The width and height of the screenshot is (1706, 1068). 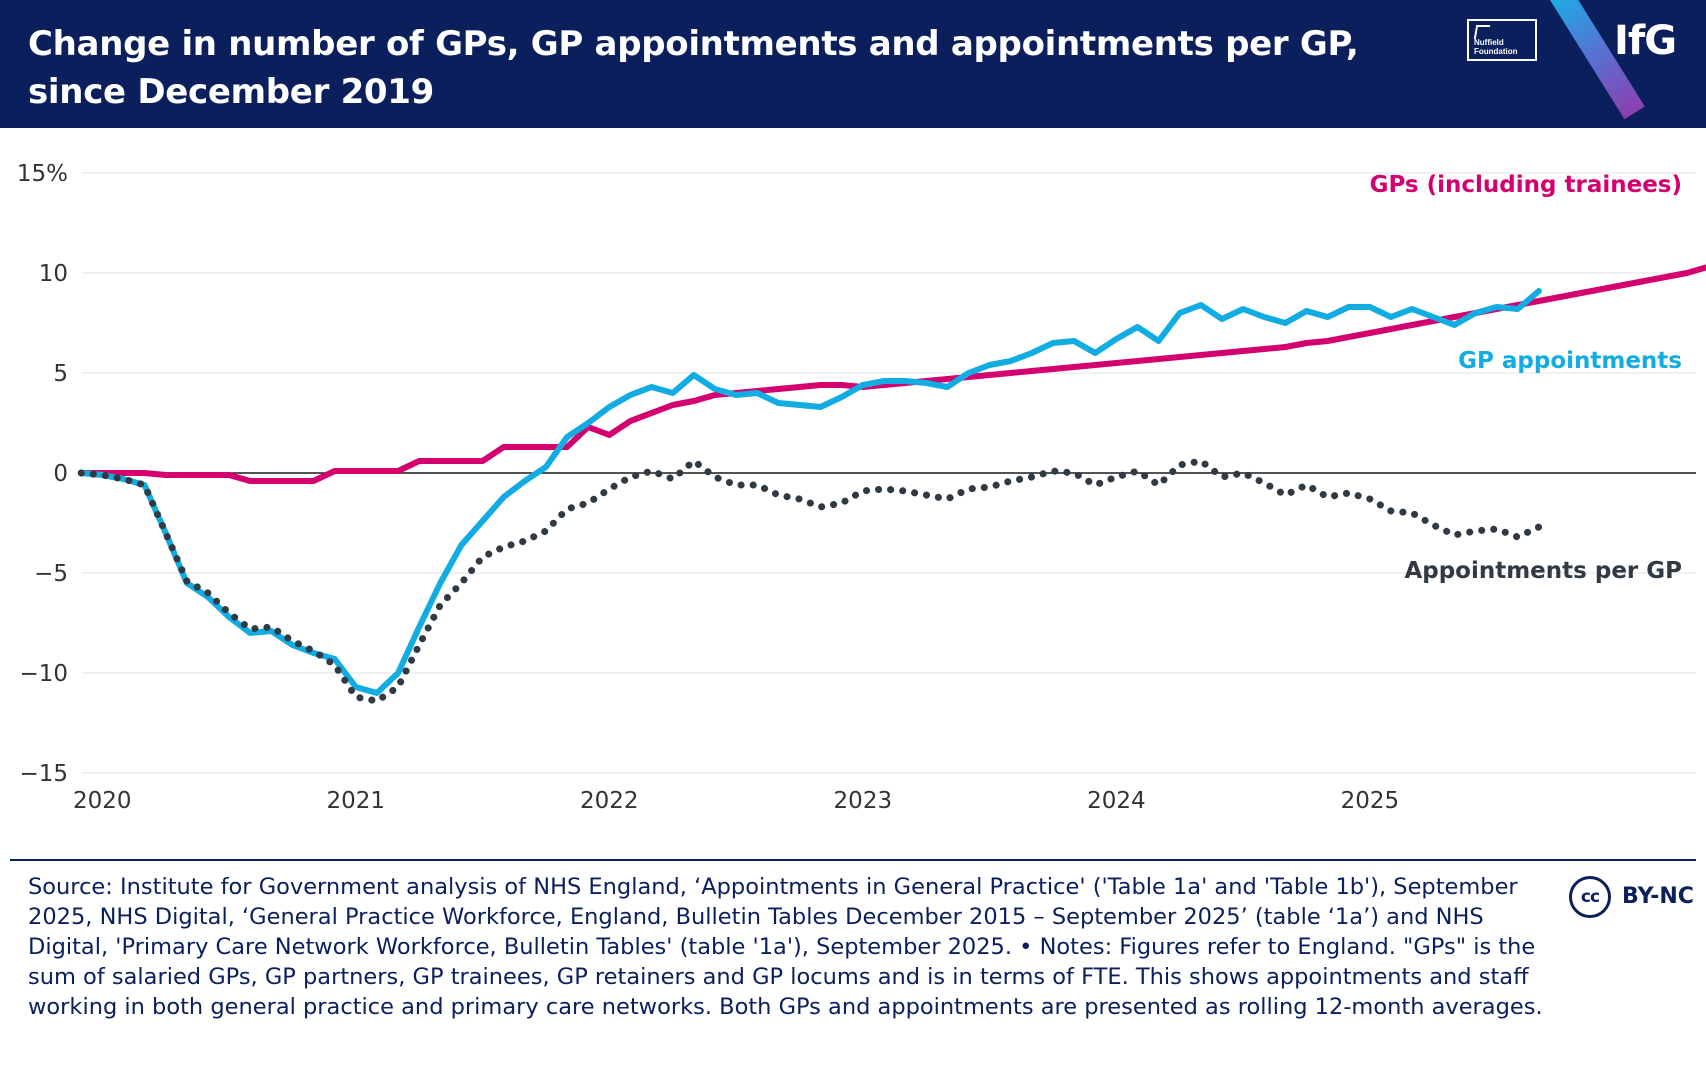 What do you see at coordinates (42, 474) in the screenshot?
I see `y-axis-ticks: 15% 10 5 0 −5 −10 −15` at bounding box center [42, 474].